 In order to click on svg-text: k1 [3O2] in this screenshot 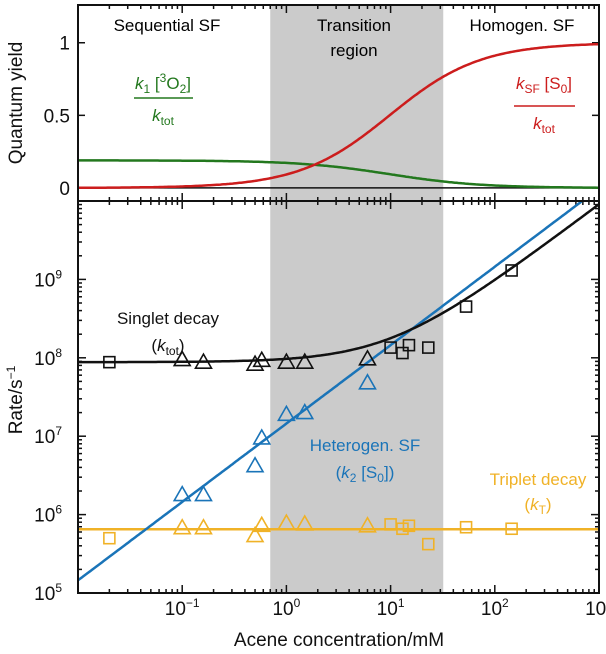, I will do `click(163, 83)`.